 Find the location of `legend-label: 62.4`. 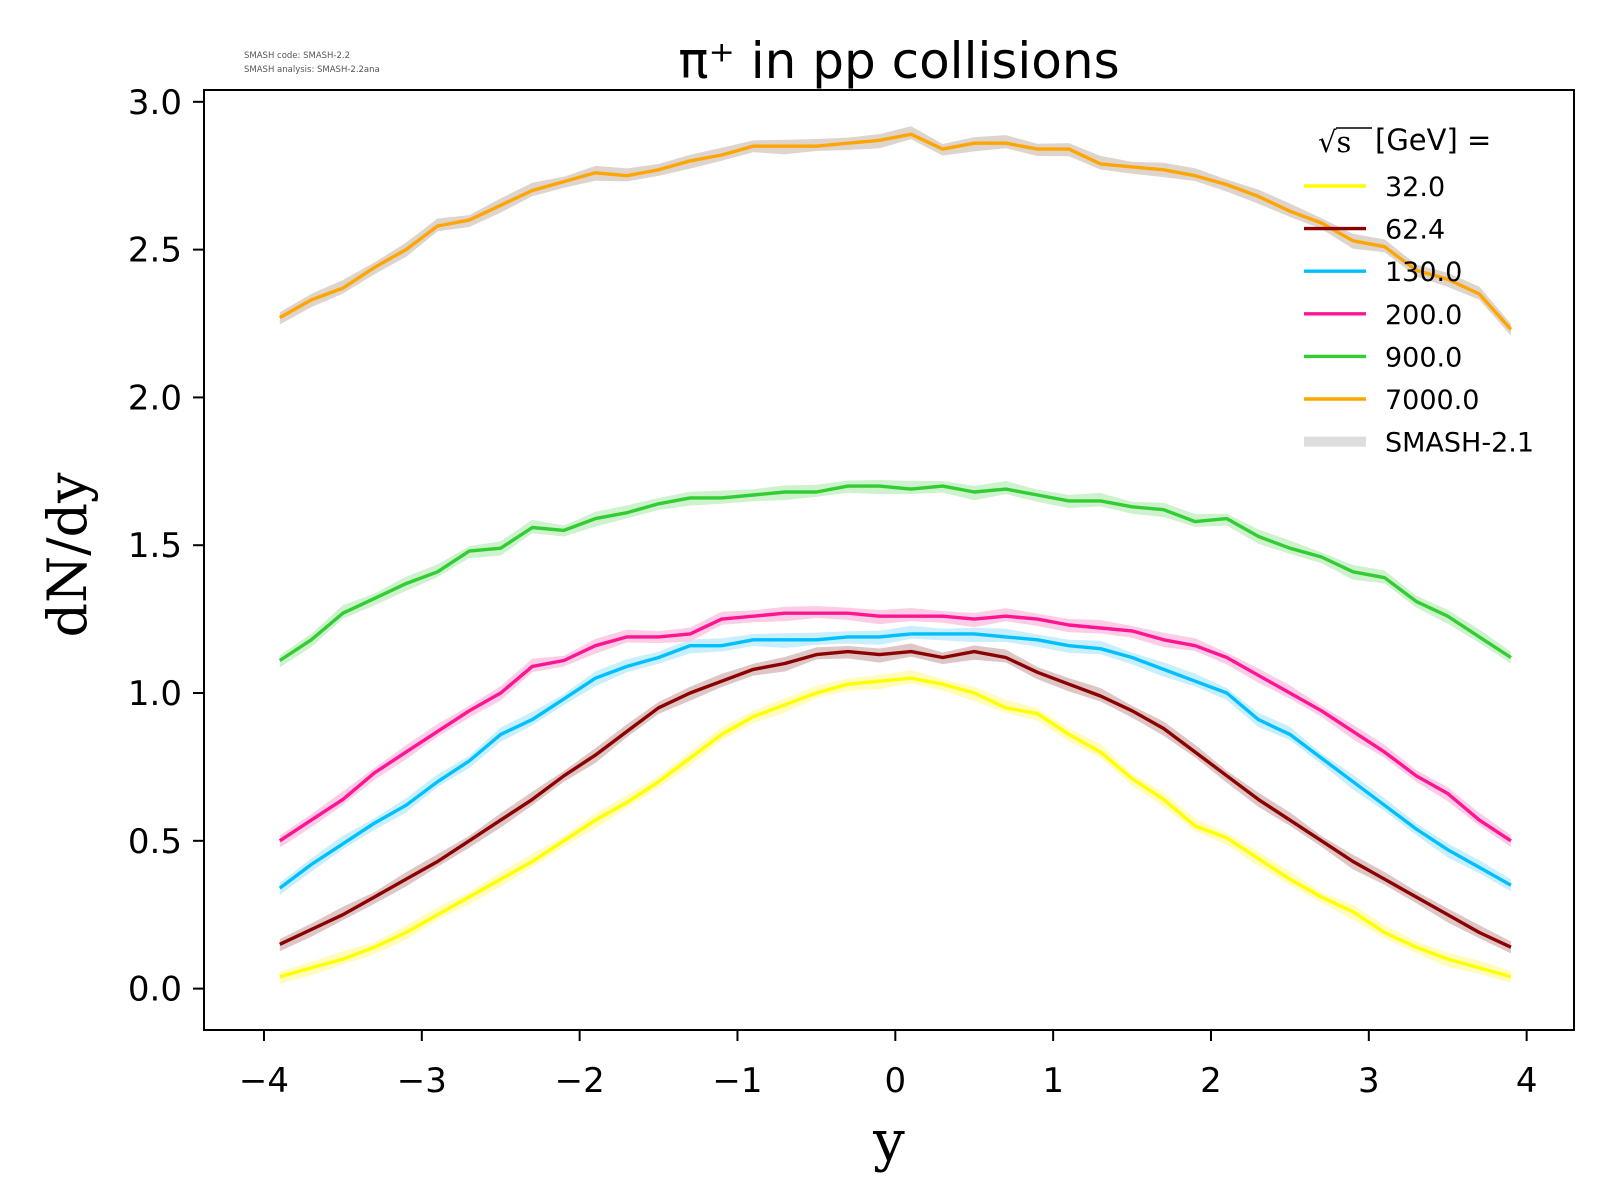

legend-label: 62.4 is located at coordinates (1415, 230).